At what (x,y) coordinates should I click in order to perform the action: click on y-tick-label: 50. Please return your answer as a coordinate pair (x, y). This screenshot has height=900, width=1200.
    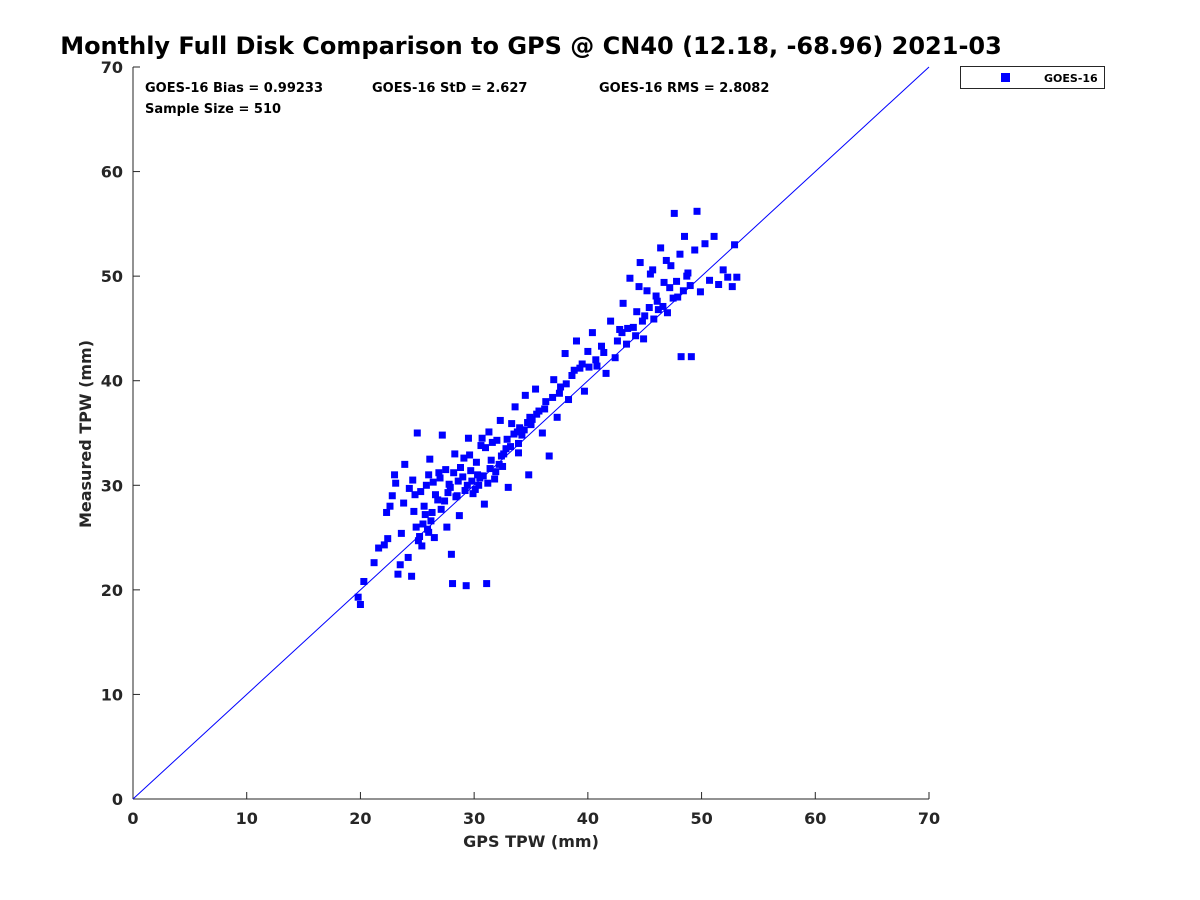
    Looking at the image, I should click on (112, 276).